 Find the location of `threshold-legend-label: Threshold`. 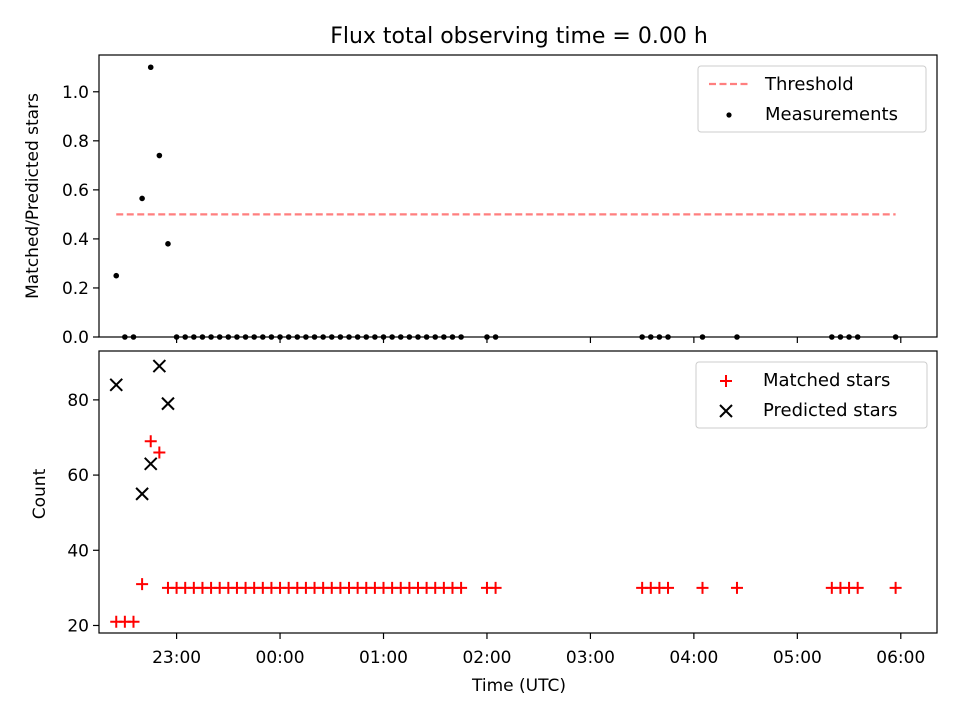

threshold-legend-label: Threshold is located at coordinates (809, 84).